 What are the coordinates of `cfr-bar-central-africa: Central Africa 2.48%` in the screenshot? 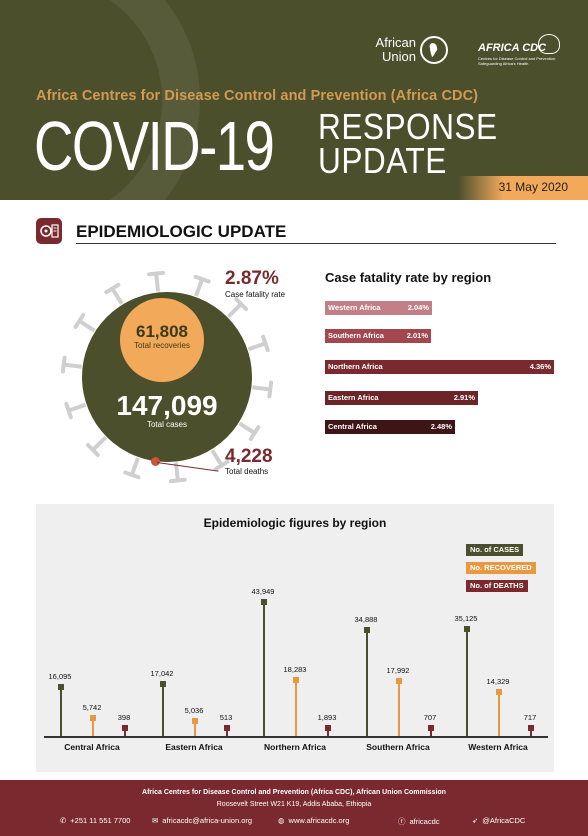 It's located at (390, 427).